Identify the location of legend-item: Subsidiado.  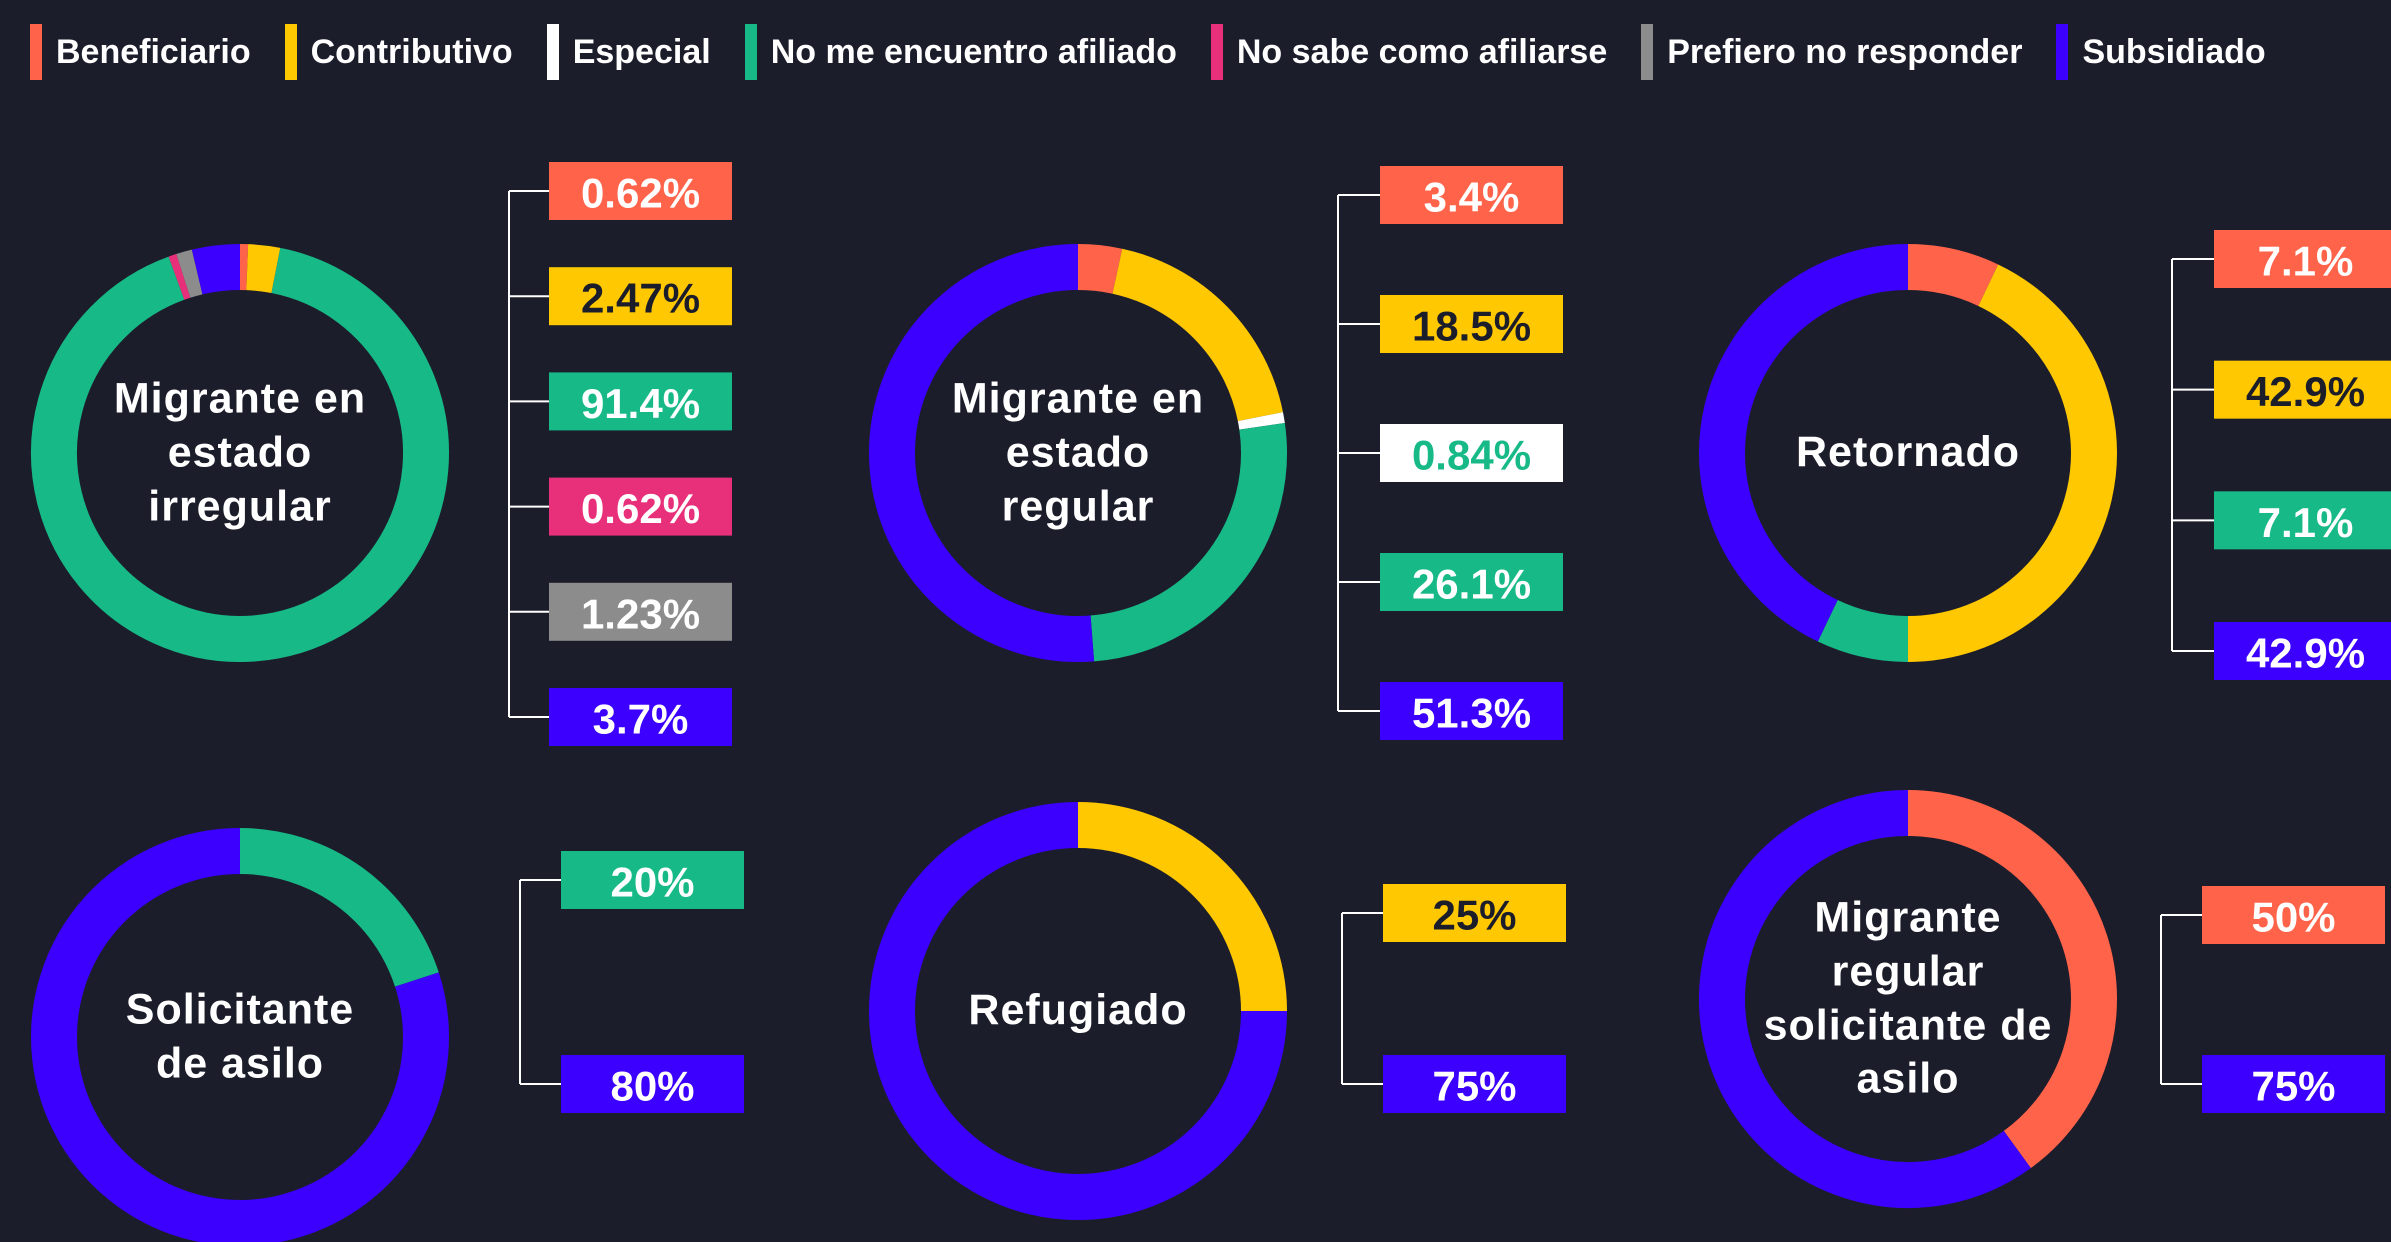
(2161, 52).